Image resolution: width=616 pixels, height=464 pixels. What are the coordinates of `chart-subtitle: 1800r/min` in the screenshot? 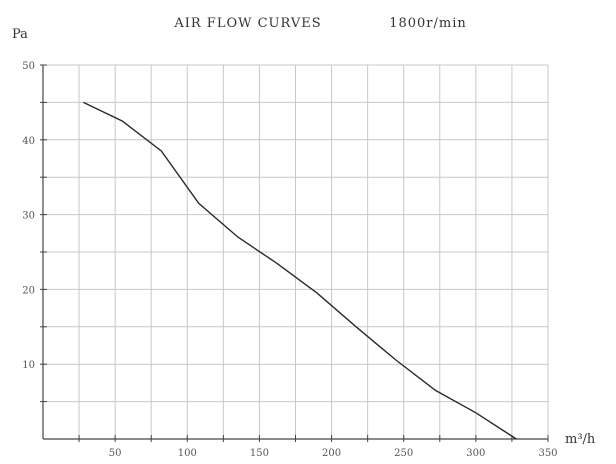 It's located at (428, 23).